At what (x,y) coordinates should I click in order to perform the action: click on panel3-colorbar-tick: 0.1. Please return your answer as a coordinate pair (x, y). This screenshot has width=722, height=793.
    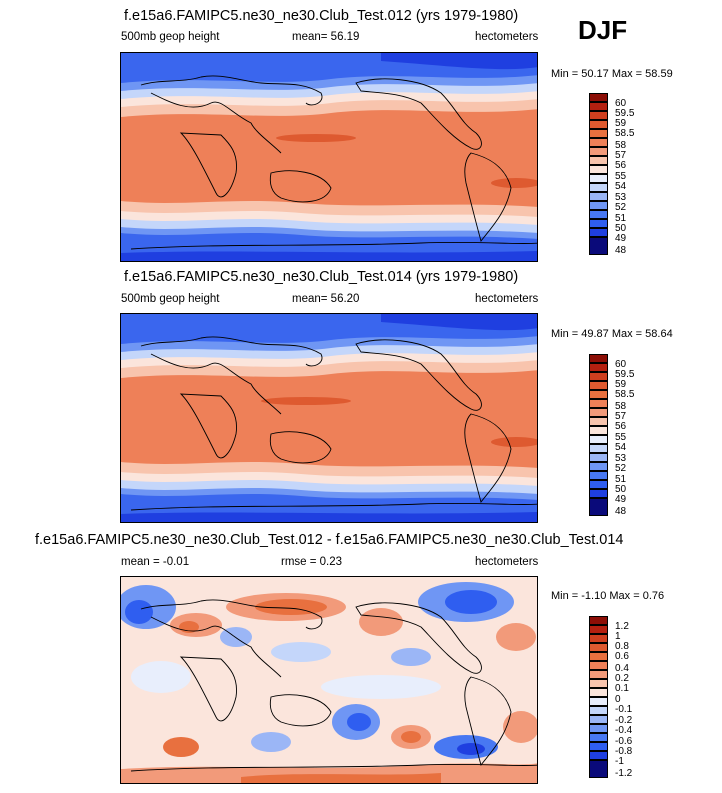
    Looking at the image, I should click on (622, 688).